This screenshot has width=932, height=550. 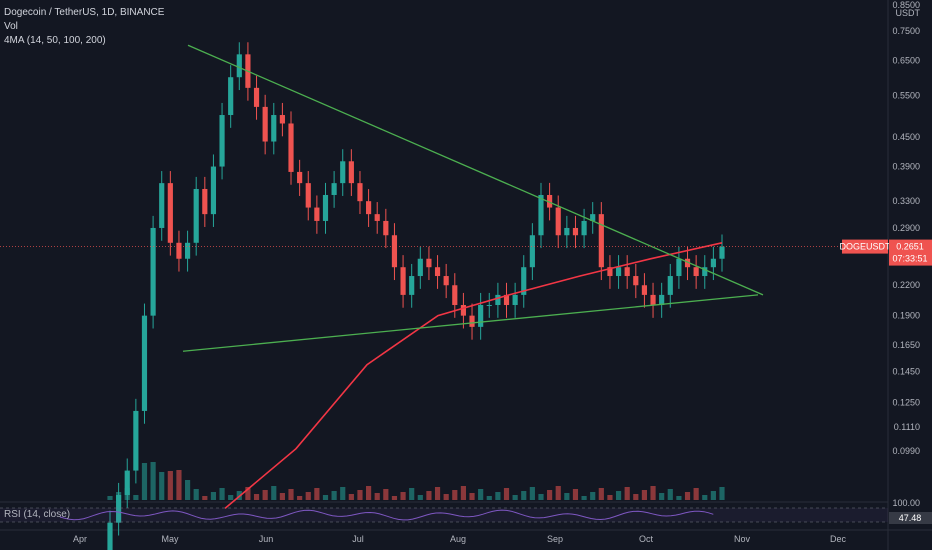 I want to click on symbol-title: Dogecoin / TetherUS, 1D, BINANCE, so click(x=84, y=12).